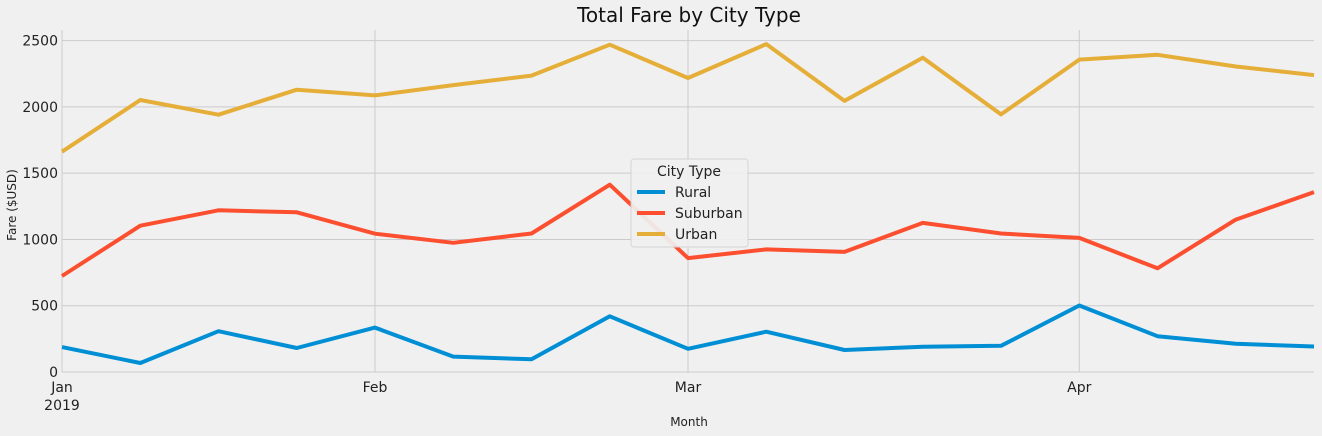 This screenshot has height=436, width=1322. What do you see at coordinates (40, 42) in the screenshot?
I see `y-tick-label: 2500` at bounding box center [40, 42].